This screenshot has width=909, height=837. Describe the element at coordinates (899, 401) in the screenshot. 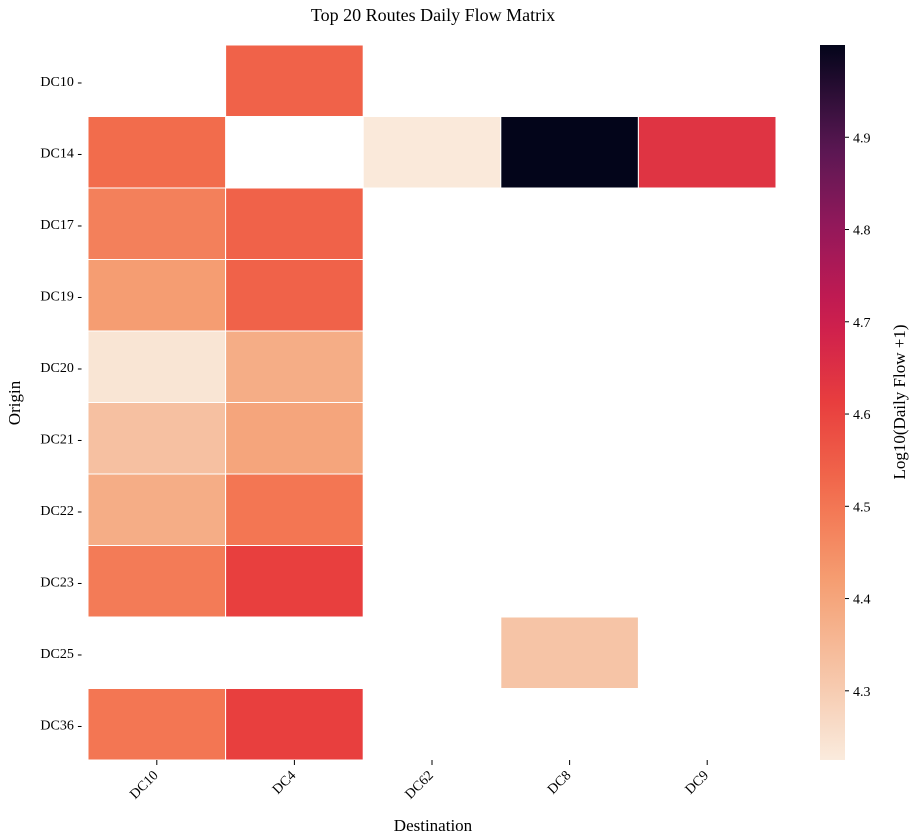

I see `colorbar-label: Log10(Daily Flow +1)` at that location.